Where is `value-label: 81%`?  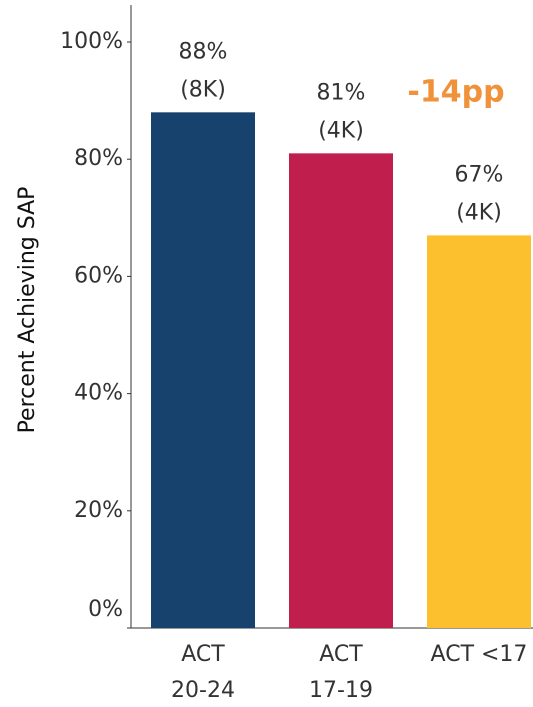
value-label: 81% is located at coordinates (341, 92).